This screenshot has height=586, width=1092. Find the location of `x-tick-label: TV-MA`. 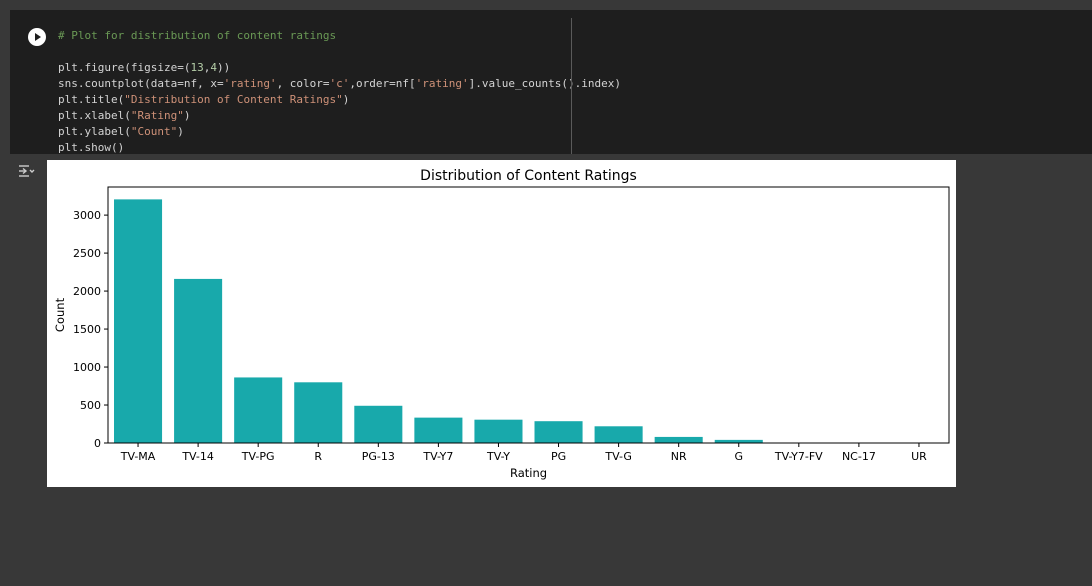

x-tick-label: TV-MA is located at coordinates (138, 456).